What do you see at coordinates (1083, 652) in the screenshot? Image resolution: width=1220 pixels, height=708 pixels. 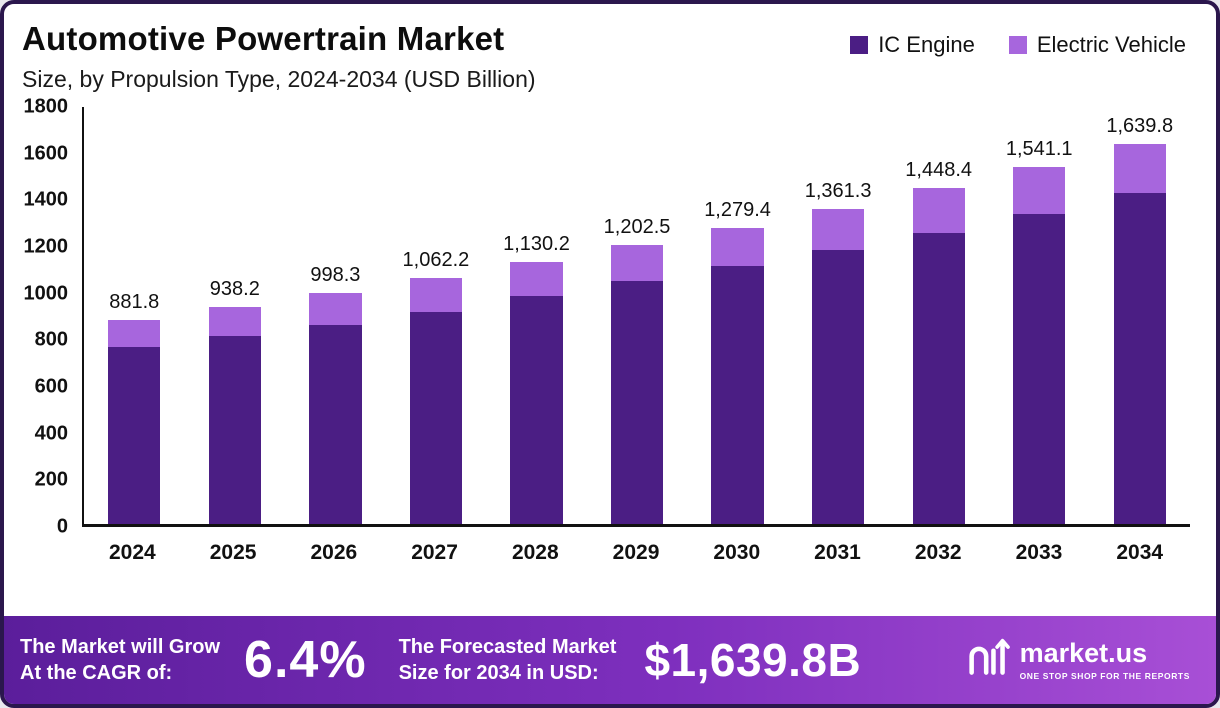 I see `brand-name: market.us` at bounding box center [1083, 652].